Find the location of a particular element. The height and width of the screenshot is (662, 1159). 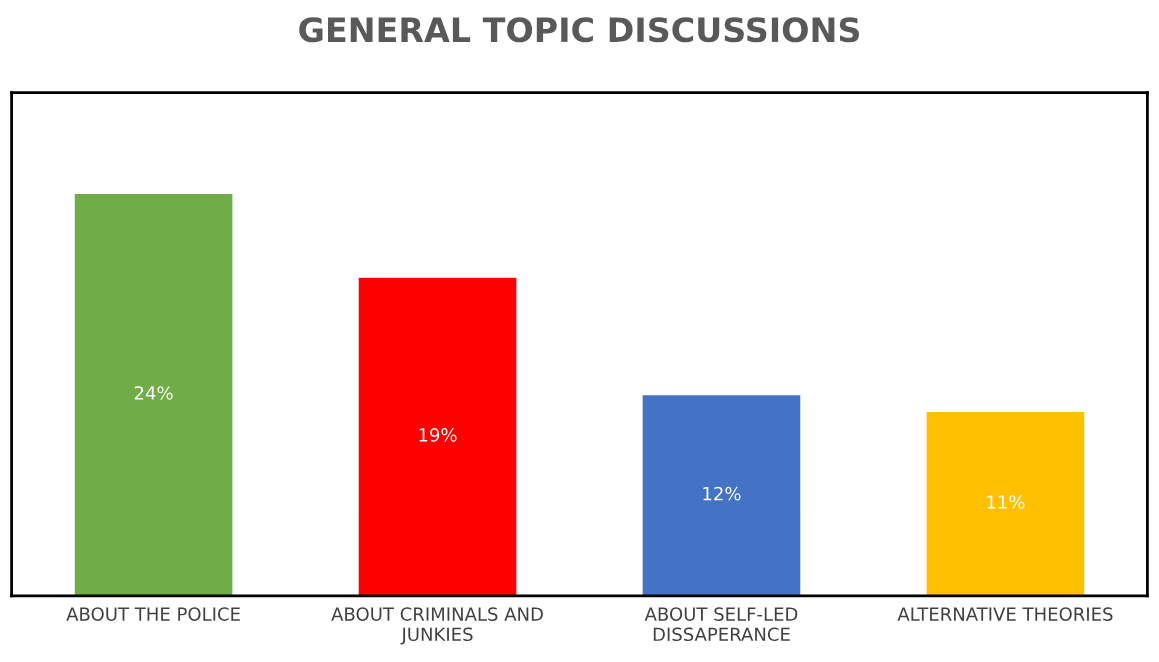

x-tick-label: ABOUT SELF-LED DISSAPERANCE is located at coordinates (721, 624).